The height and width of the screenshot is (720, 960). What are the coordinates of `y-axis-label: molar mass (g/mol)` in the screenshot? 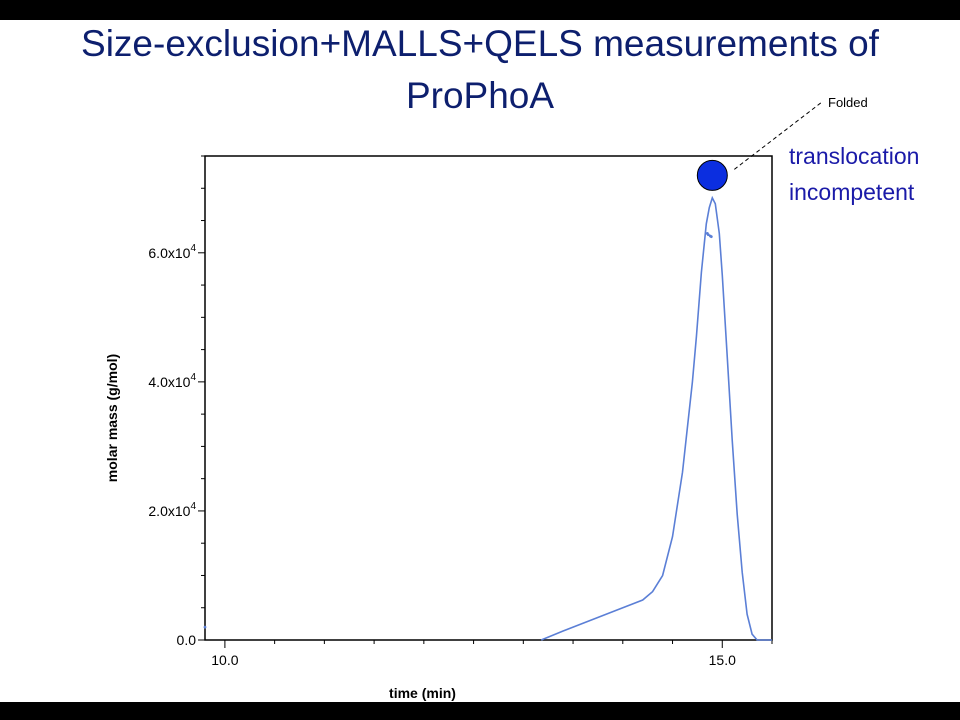 It's located at (112, 418).